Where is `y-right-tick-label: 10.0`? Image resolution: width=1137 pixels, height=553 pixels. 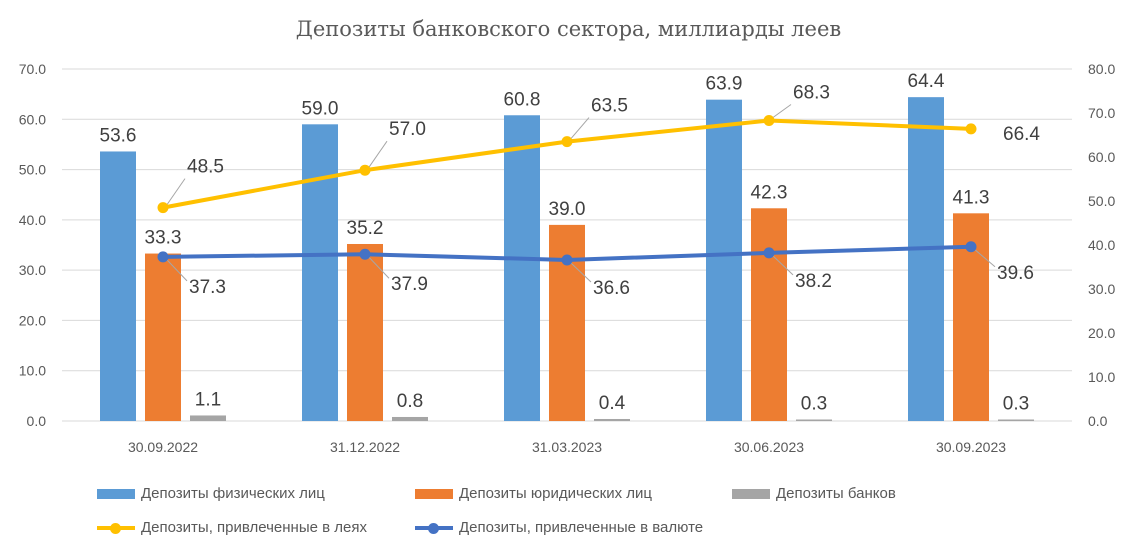 y-right-tick-label: 10.0 is located at coordinates (1101, 377).